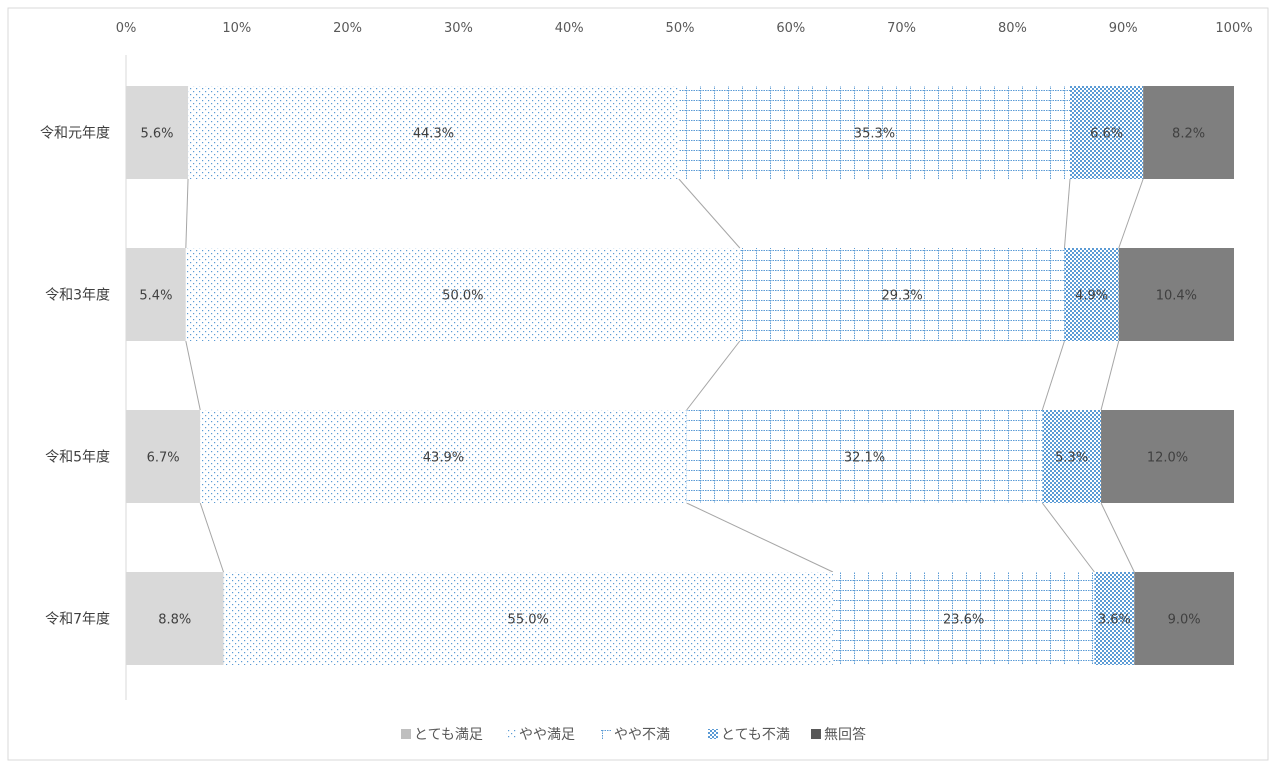 The image size is (1273, 768). Describe the element at coordinates (77, 458) in the screenshot. I see `category-label: 令和5年度` at that location.